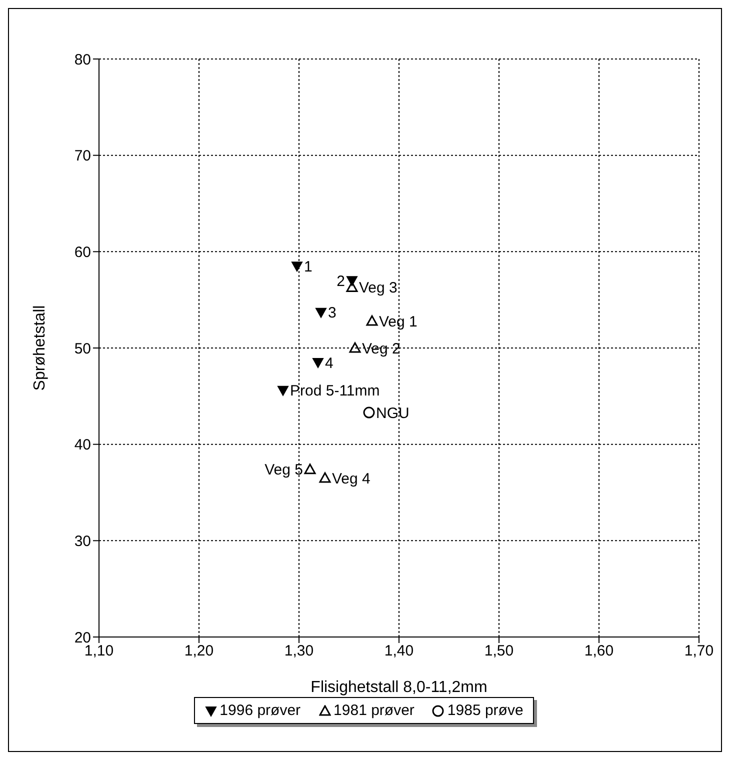 Image resolution: width=731 pixels, height=763 pixels. What do you see at coordinates (381, 349) in the screenshot?
I see `annotation: Veg 2` at bounding box center [381, 349].